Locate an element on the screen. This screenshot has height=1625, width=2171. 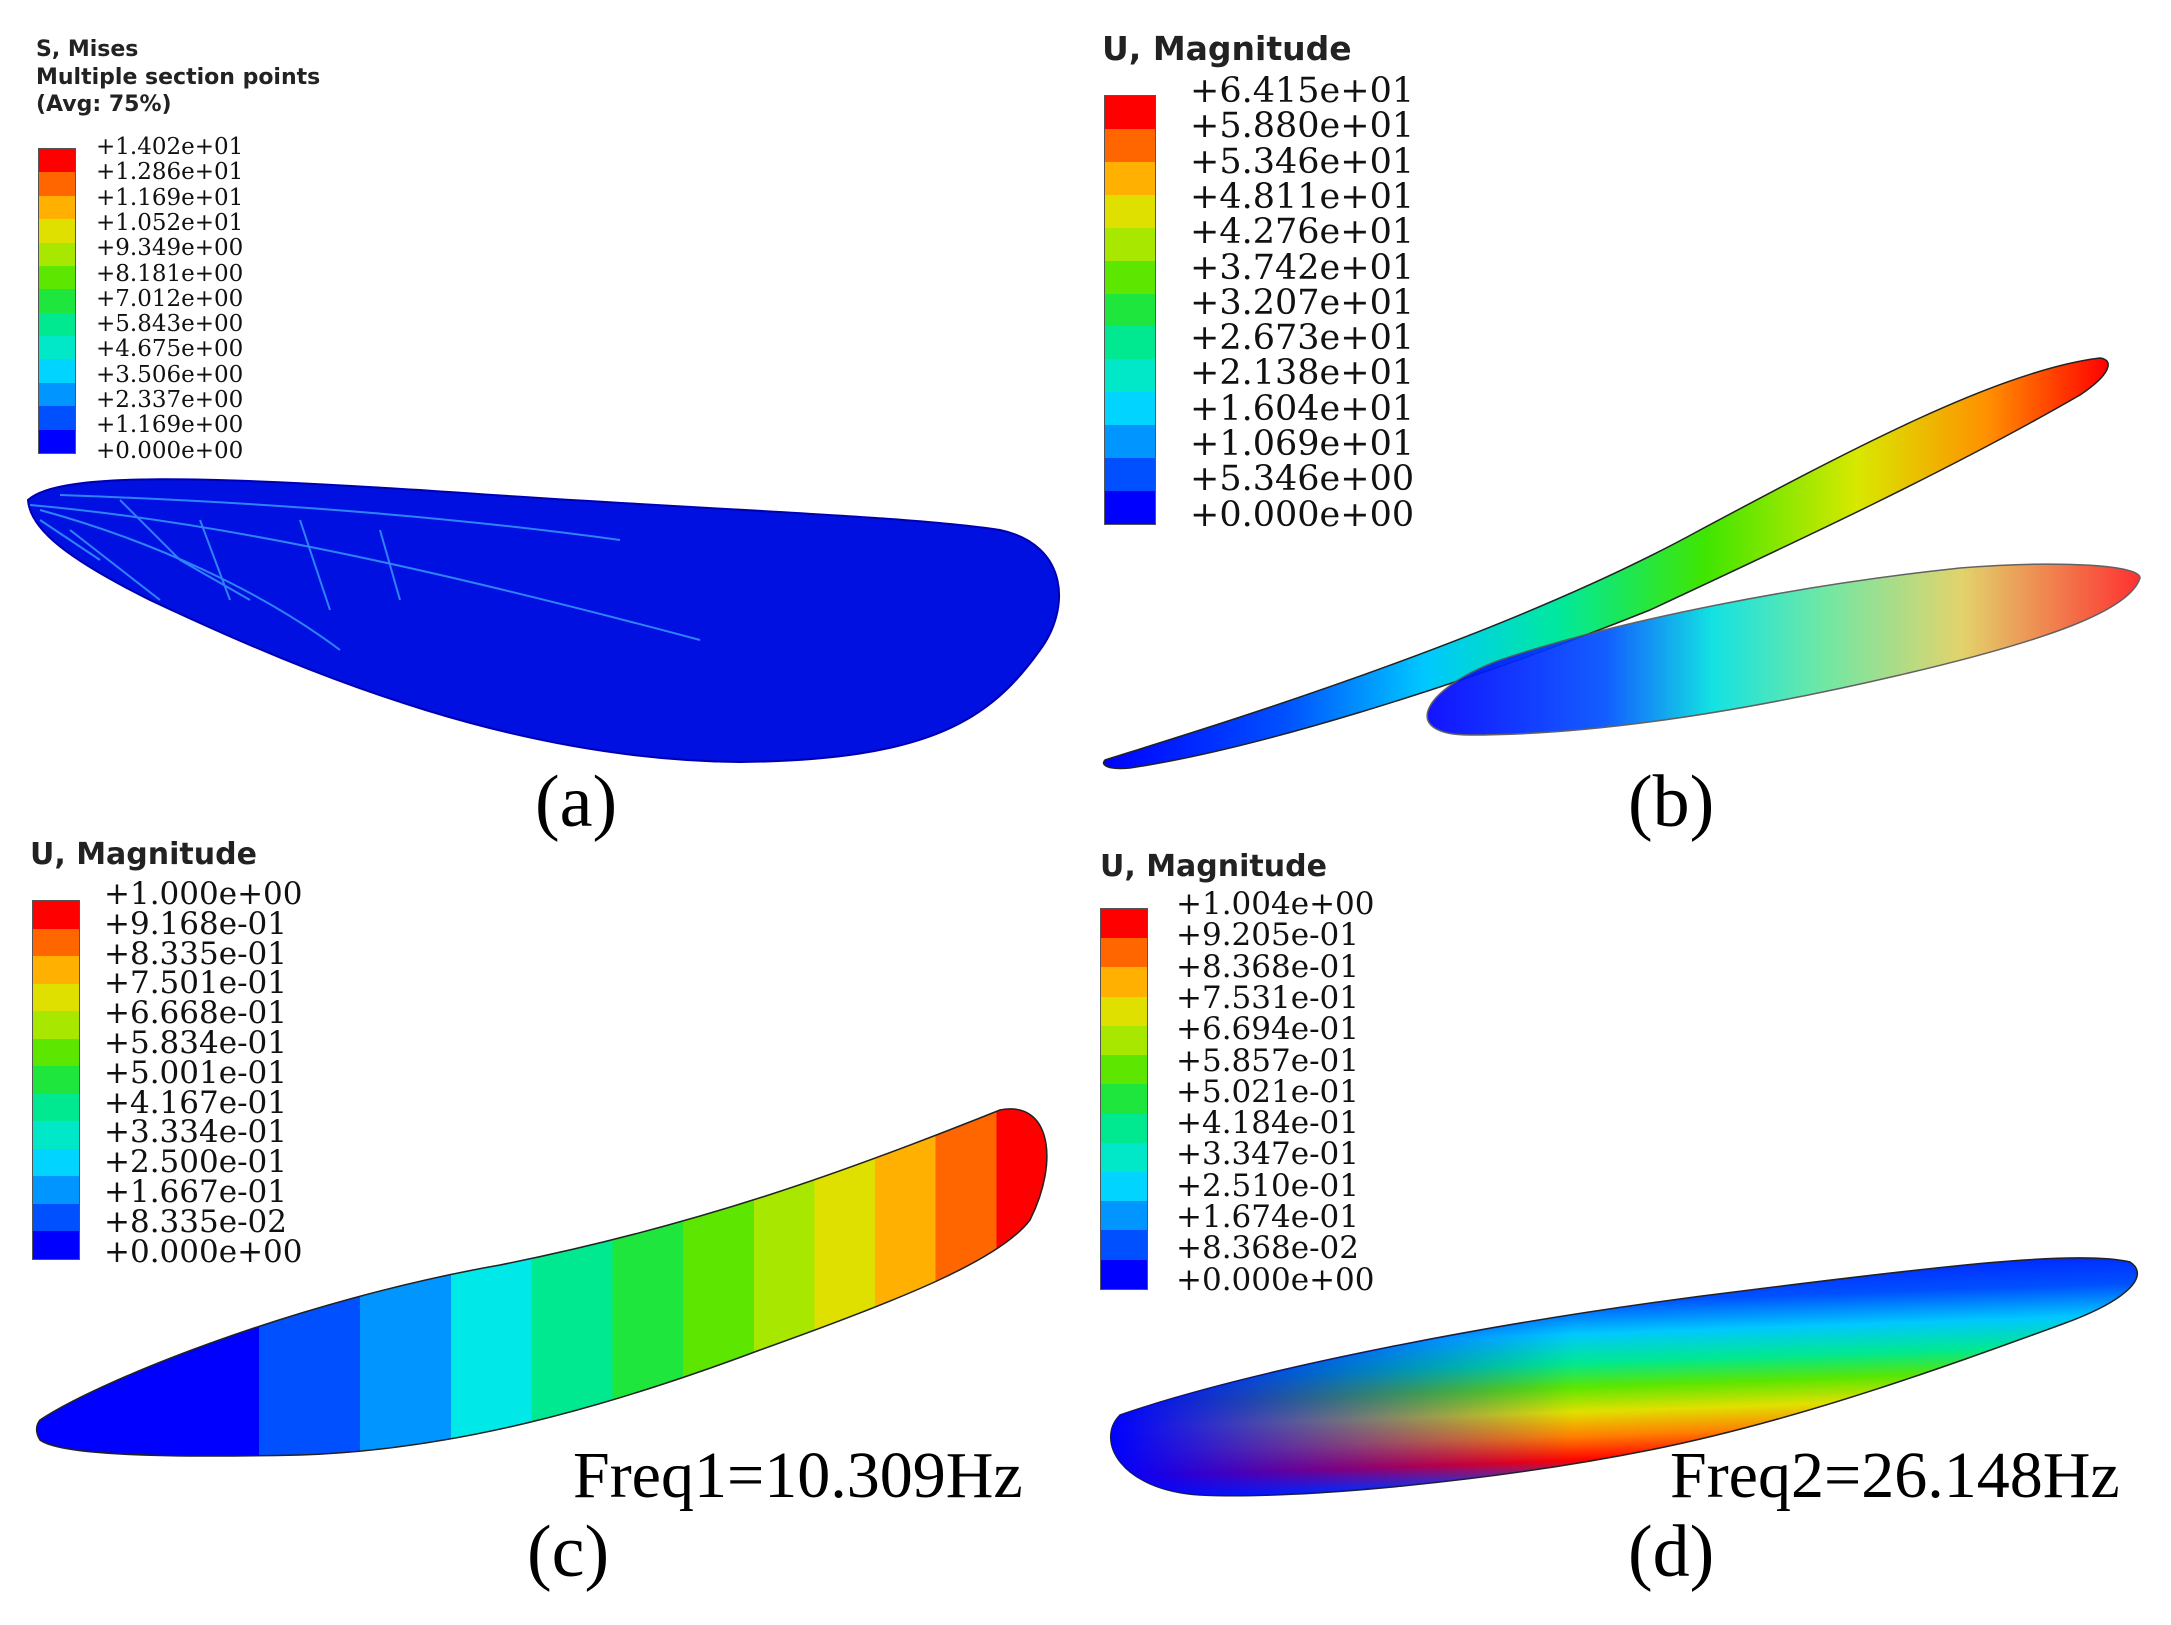
legend-bar-d is located at coordinates (1124, 1099).